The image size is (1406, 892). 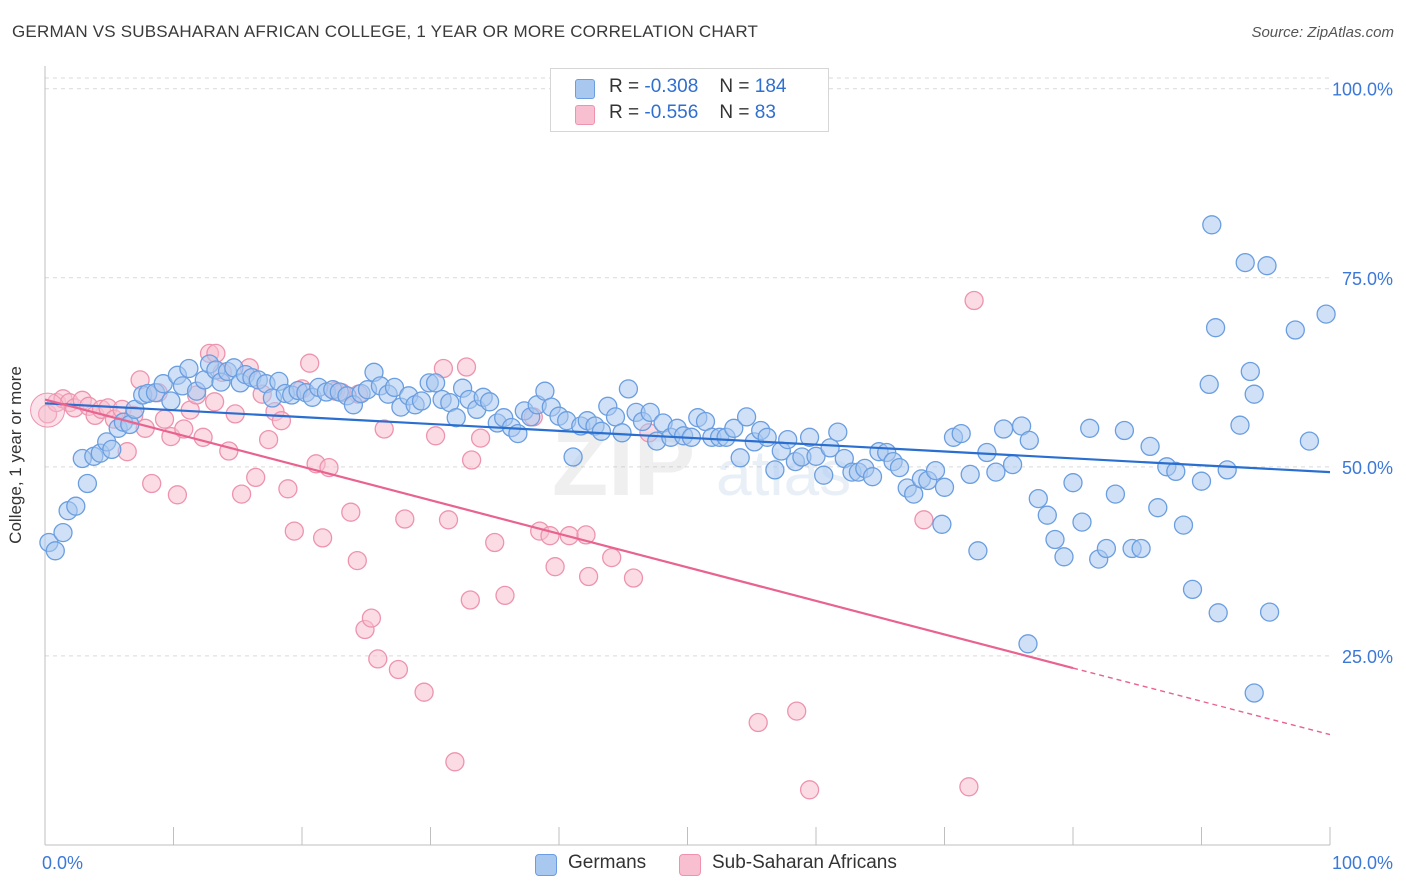 I want to click on x-tick-label: 0.0%, so click(x=62, y=863).